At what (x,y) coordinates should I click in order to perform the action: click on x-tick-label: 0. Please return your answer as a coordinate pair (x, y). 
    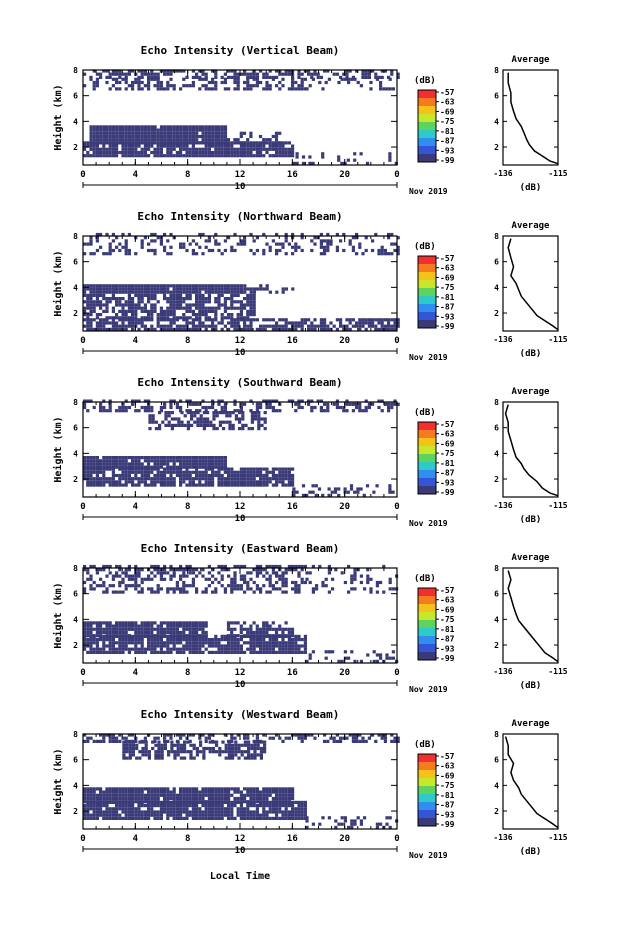
    Looking at the image, I should click on (396, 341).